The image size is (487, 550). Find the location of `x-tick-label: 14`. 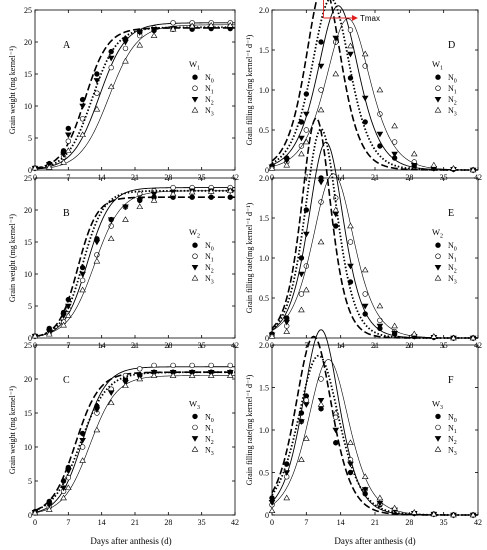

x-tick-label: 14 is located at coordinates (102, 522).